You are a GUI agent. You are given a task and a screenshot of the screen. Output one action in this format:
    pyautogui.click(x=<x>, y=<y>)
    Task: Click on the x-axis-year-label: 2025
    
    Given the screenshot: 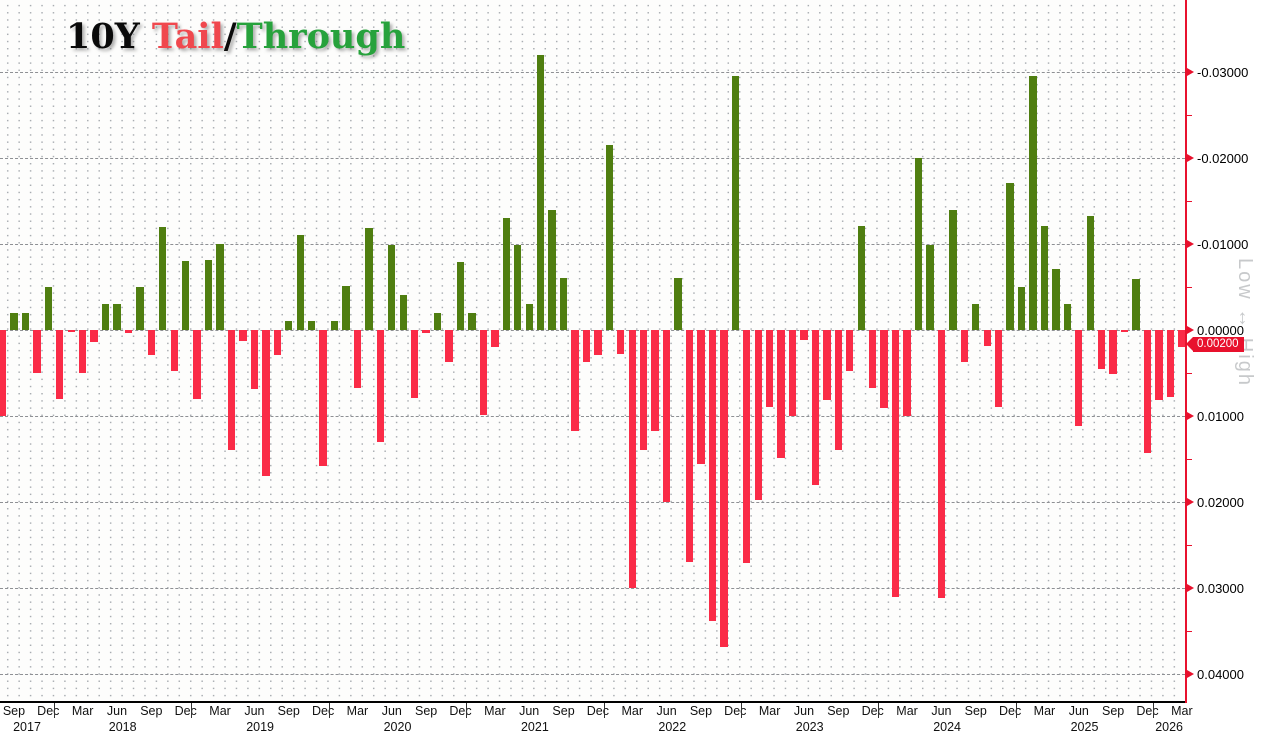 What is the action you would take?
    pyautogui.click(x=1084, y=727)
    